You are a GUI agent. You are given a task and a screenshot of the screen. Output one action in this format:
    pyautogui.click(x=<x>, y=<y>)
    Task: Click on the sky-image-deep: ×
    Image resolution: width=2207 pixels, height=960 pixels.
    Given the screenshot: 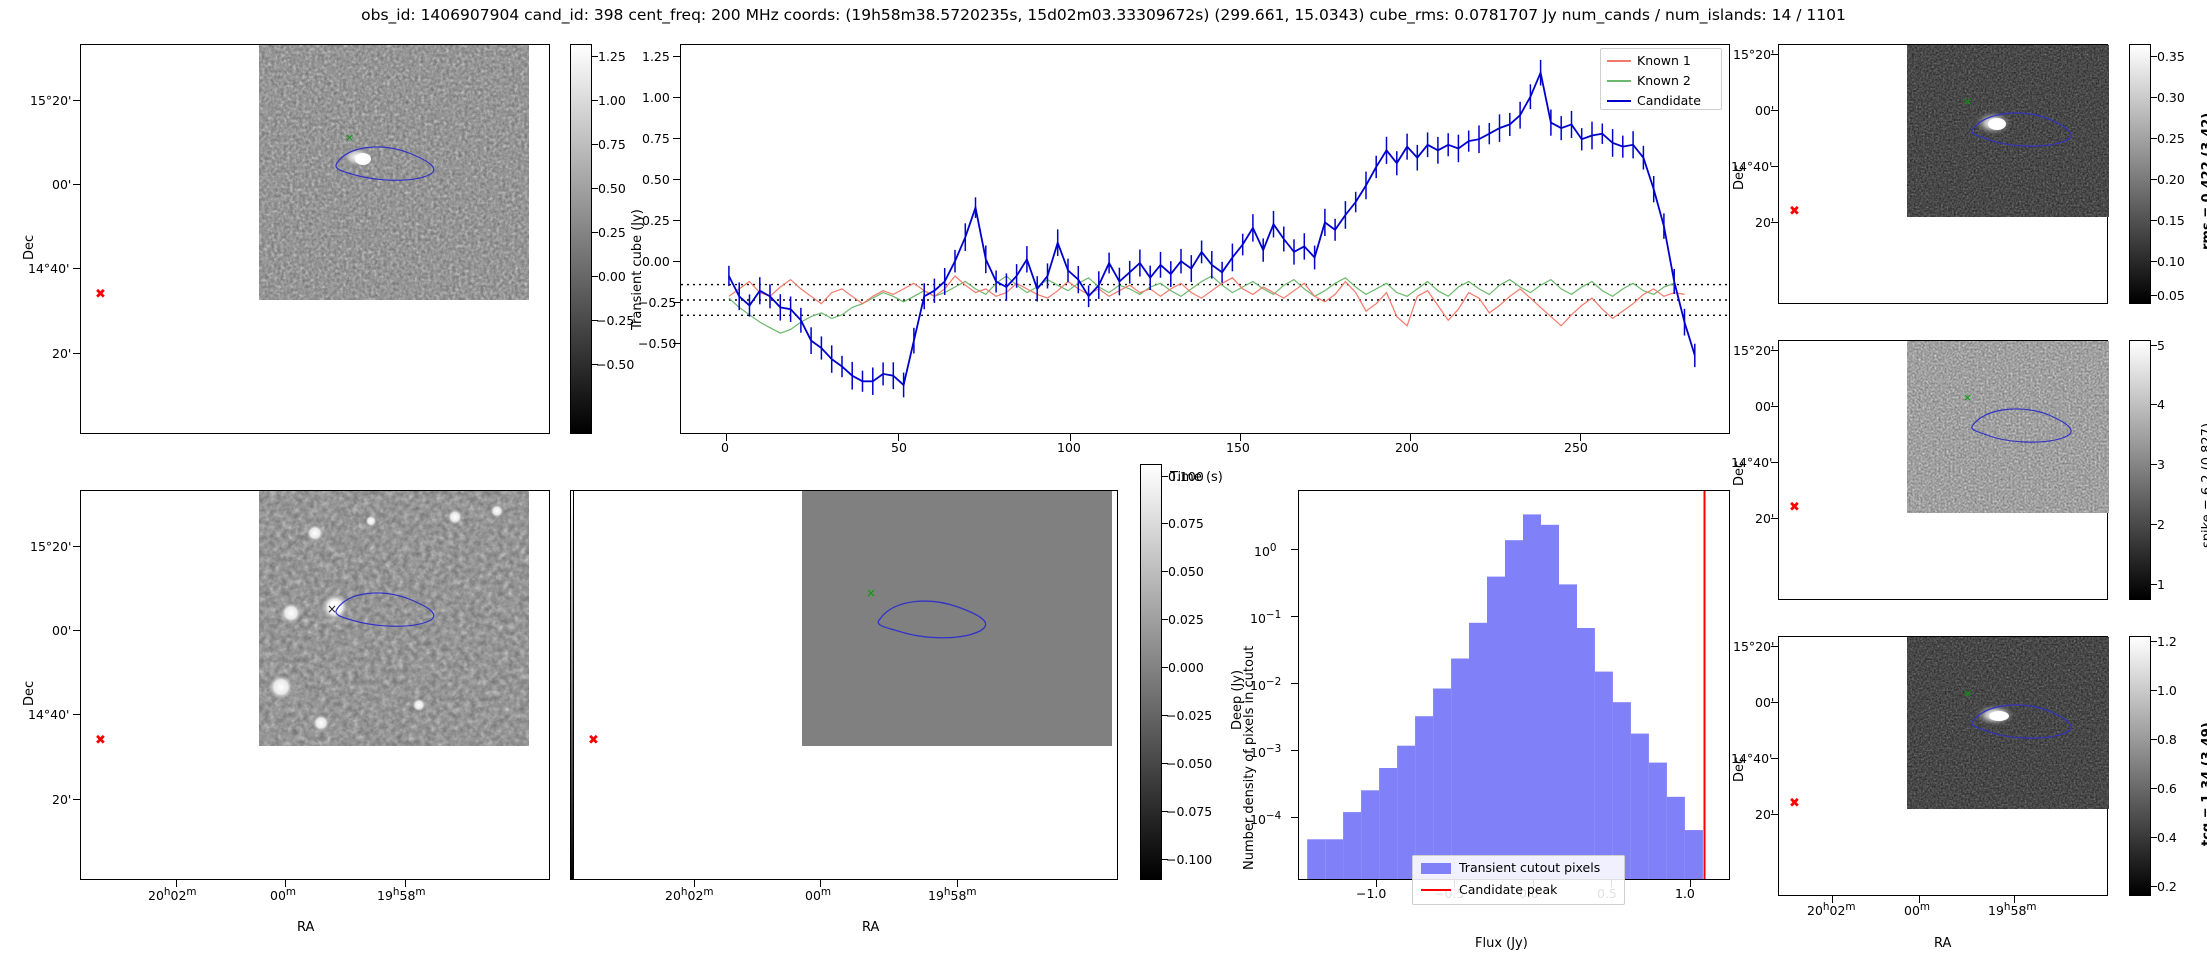 What is the action you would take?
    pyautogui.click(x=394, y=618)
    